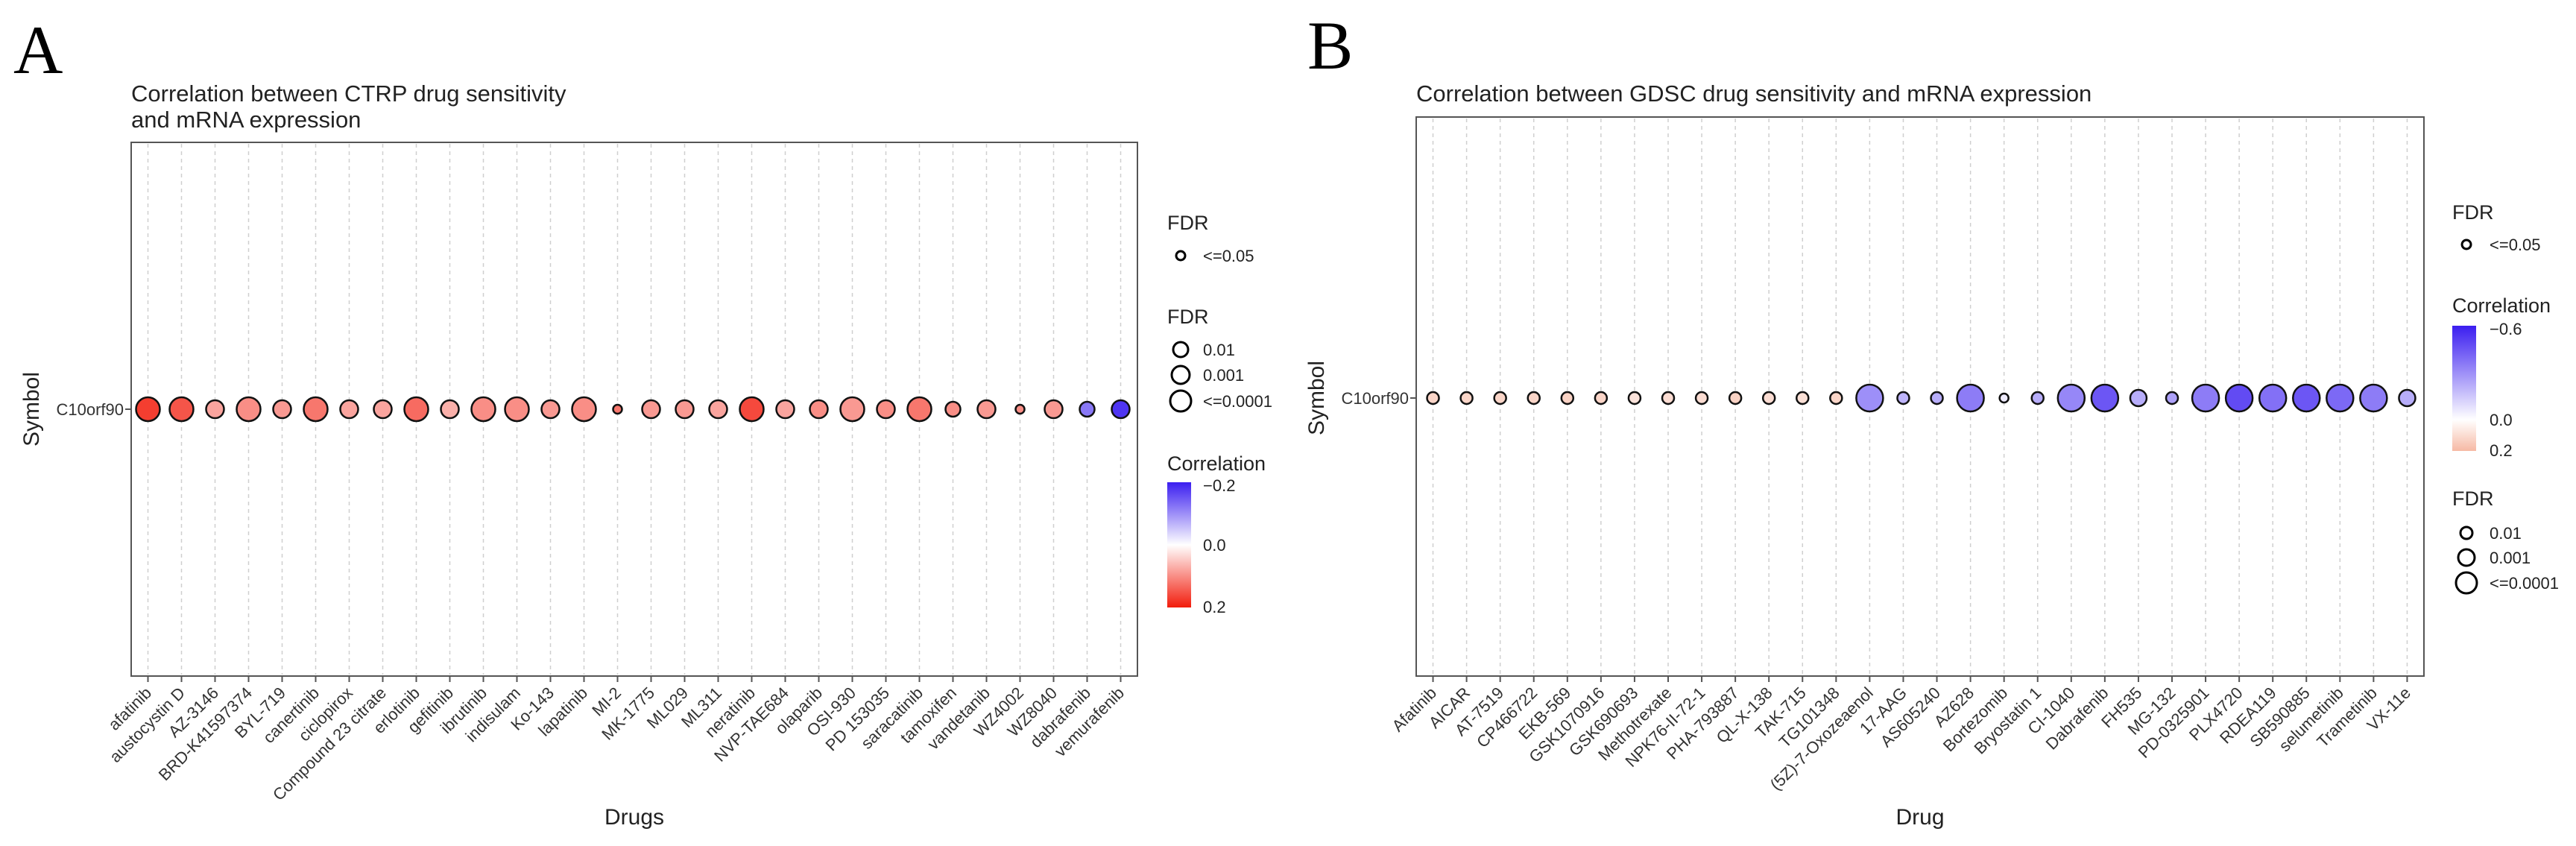  Describe the element at coordinates (2473, 212) in the screenshot. I see `panel-b-legend-fdr-title-1: FDR` at that location.